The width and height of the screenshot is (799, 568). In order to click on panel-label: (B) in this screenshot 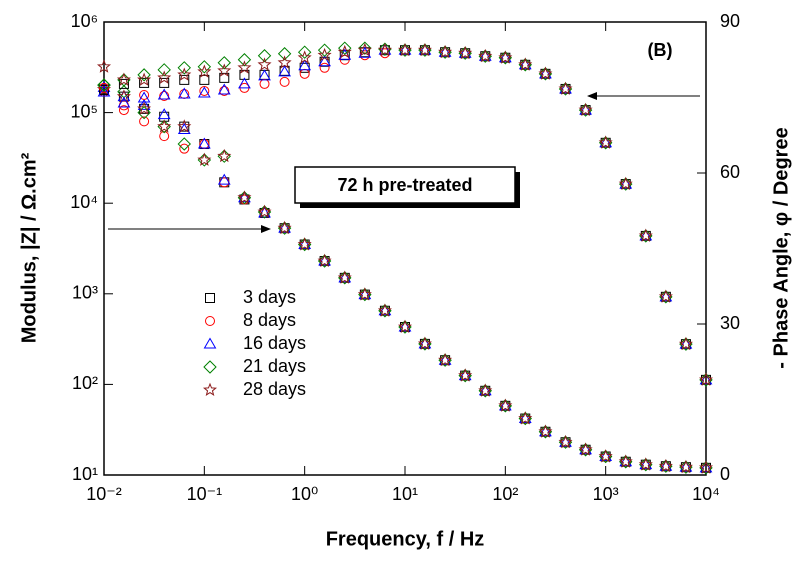, I will do `click(660, 50)`.